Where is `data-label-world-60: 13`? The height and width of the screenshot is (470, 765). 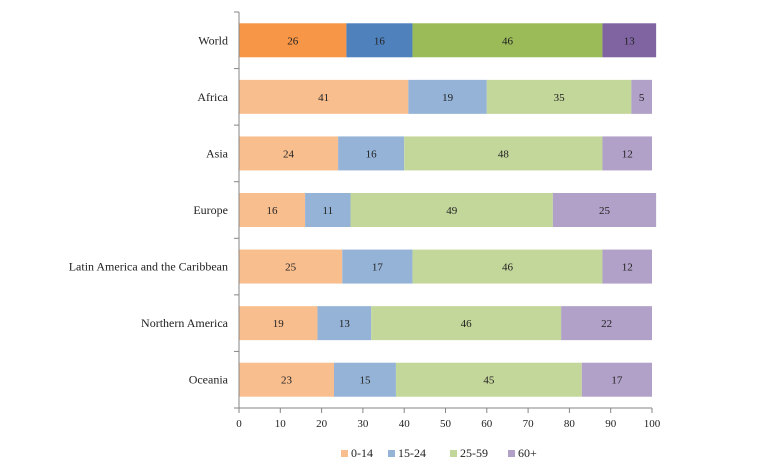 data-label-world-60: 13 is located at coordinates (630, 41).